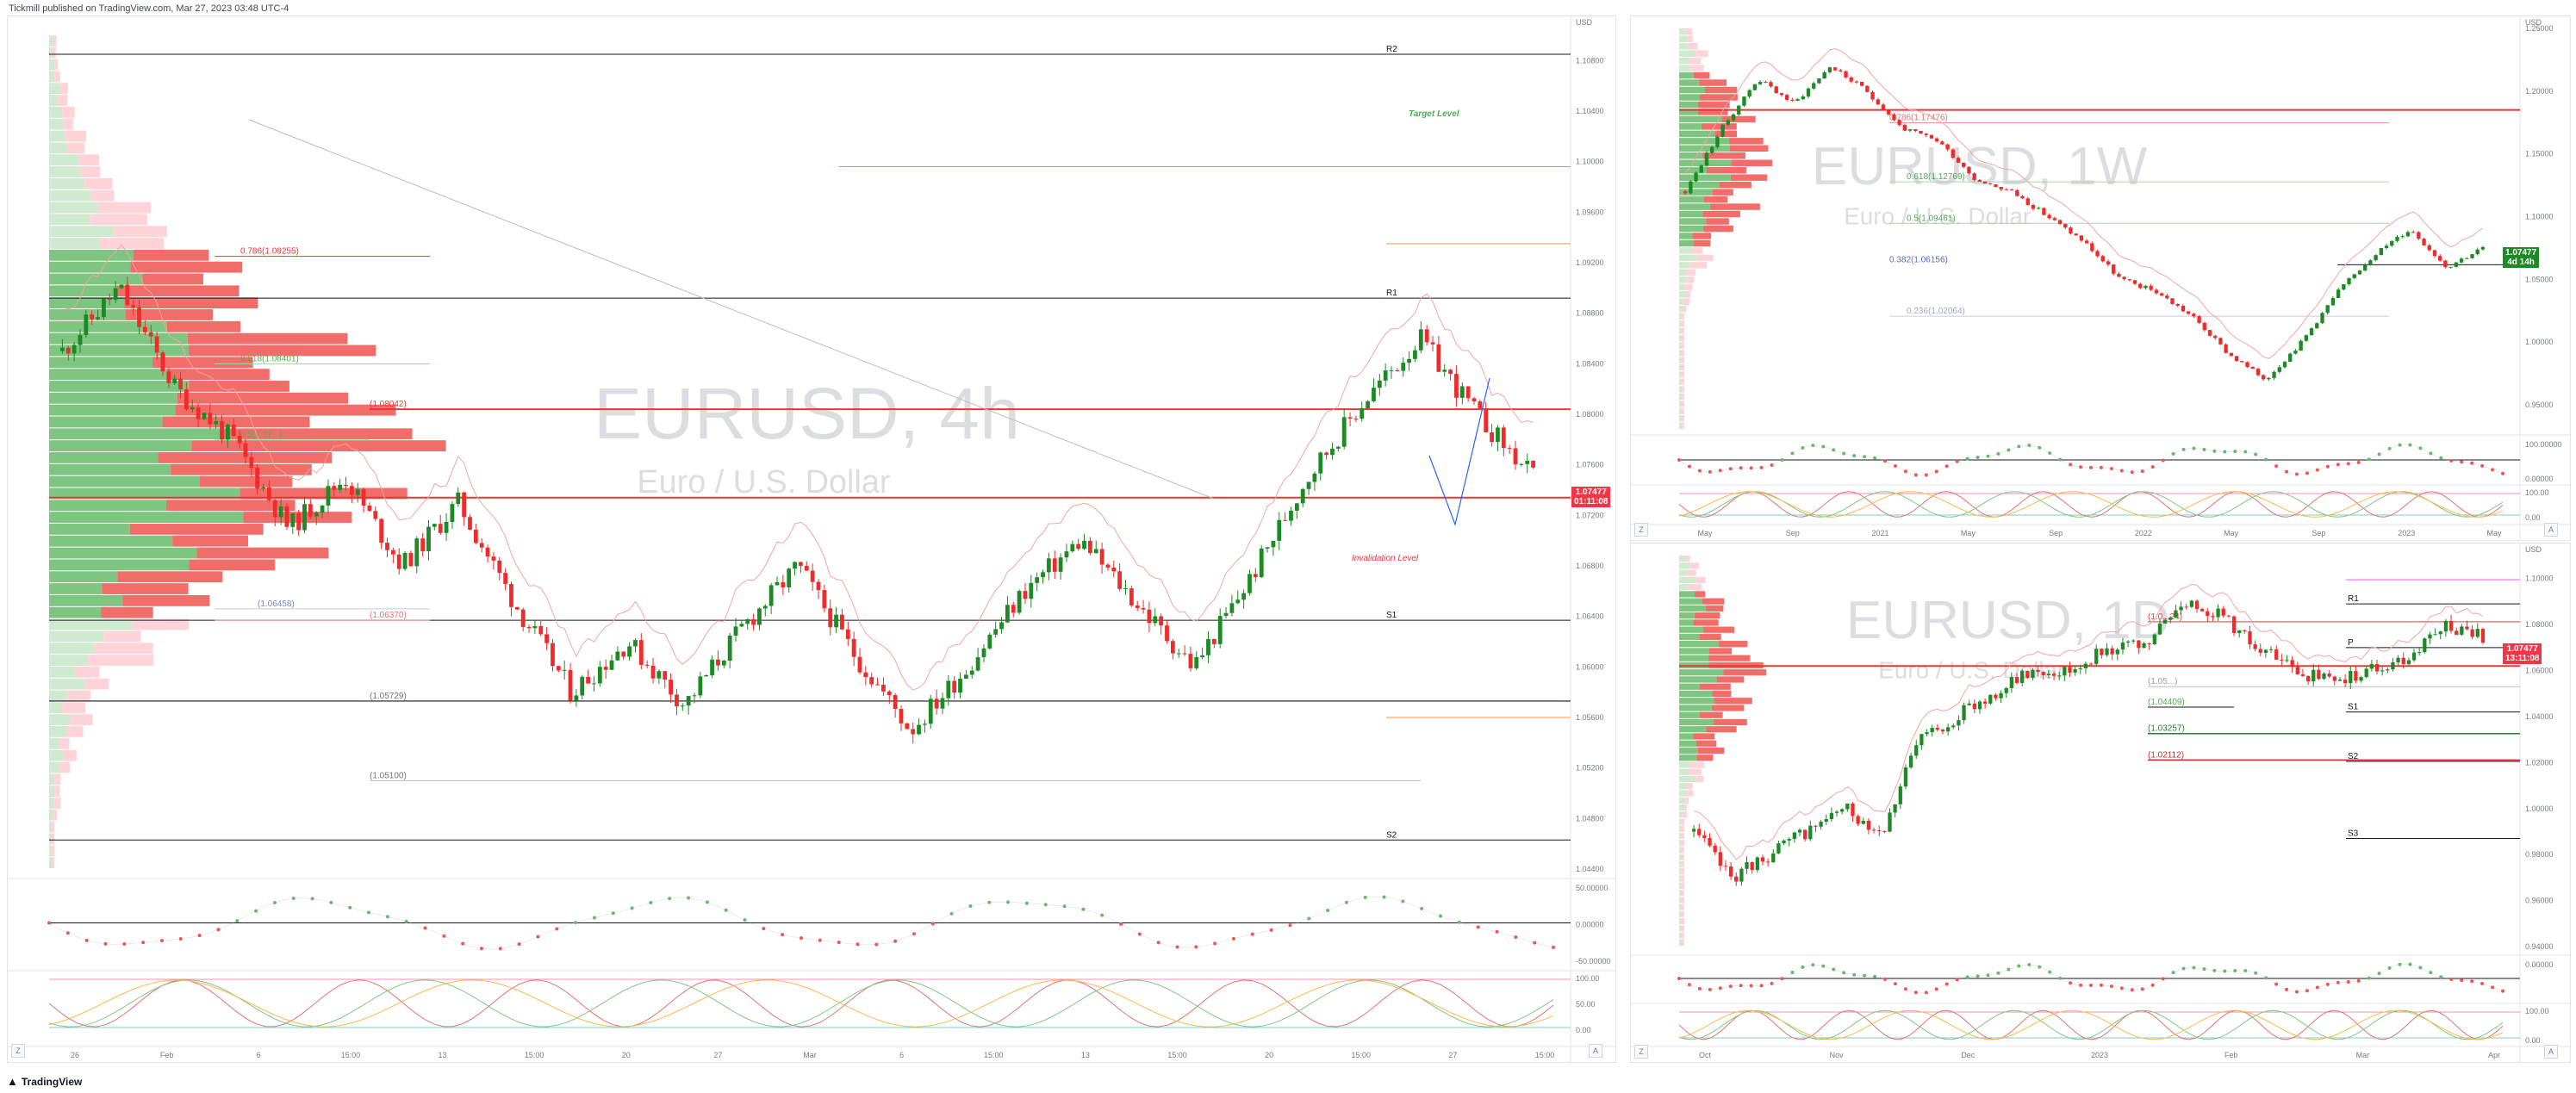  Describe the element at coordinates (18, 1051) in the screenshot. I see `zoom-toggle-4h: Z` at that location.